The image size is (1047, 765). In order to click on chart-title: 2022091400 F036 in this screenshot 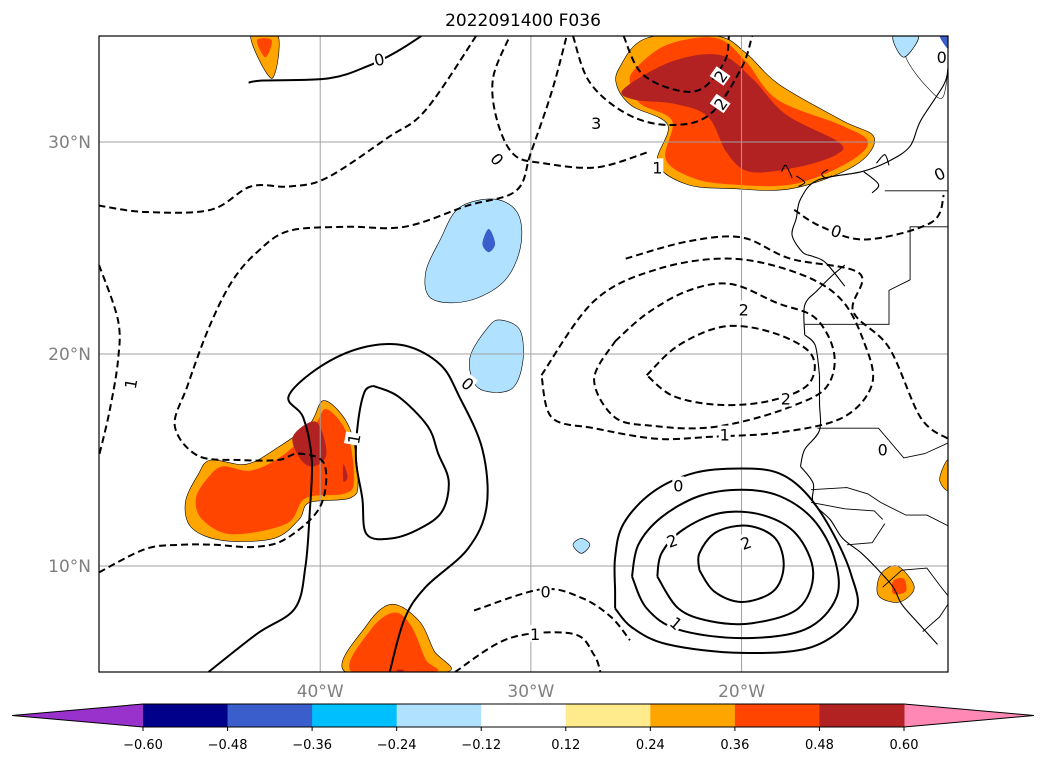, I will do `click(523, 21)`.